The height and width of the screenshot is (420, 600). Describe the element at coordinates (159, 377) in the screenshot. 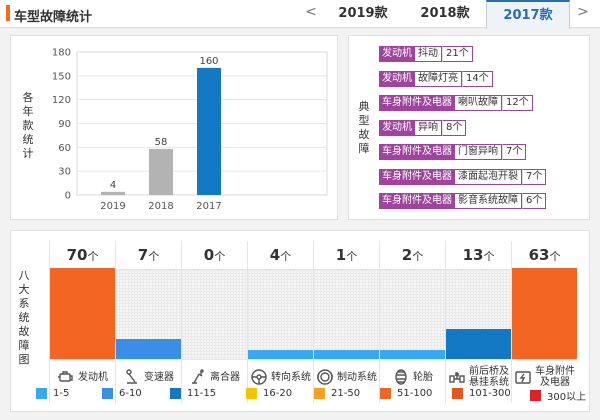

I see `system-name: 变速器` at that location.